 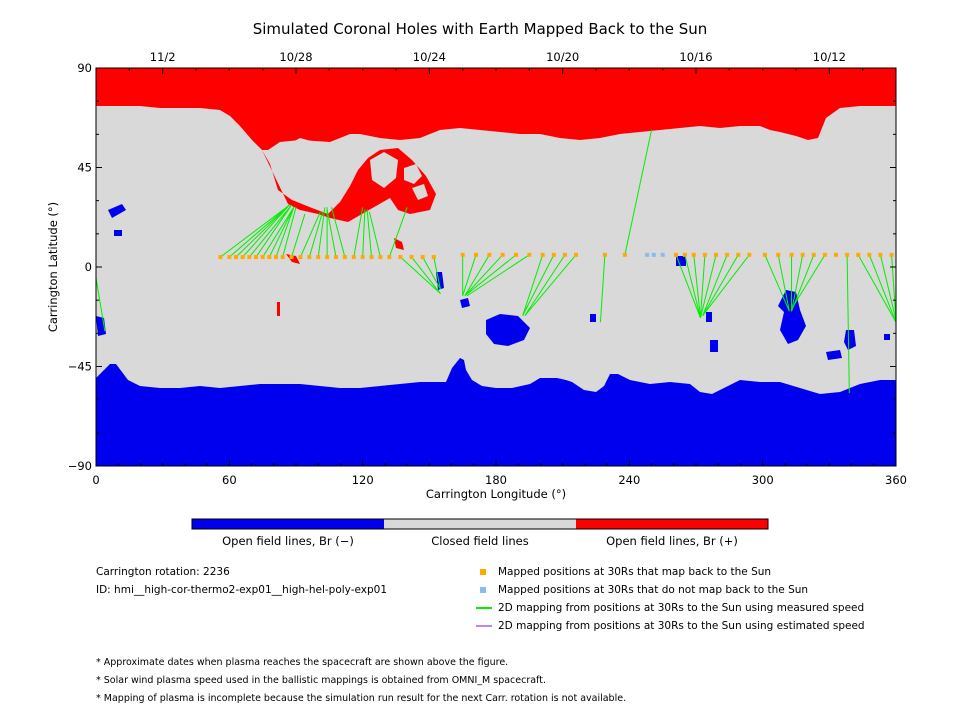 I want to click on x-tick-label: 300, so click(x=763, y=480).